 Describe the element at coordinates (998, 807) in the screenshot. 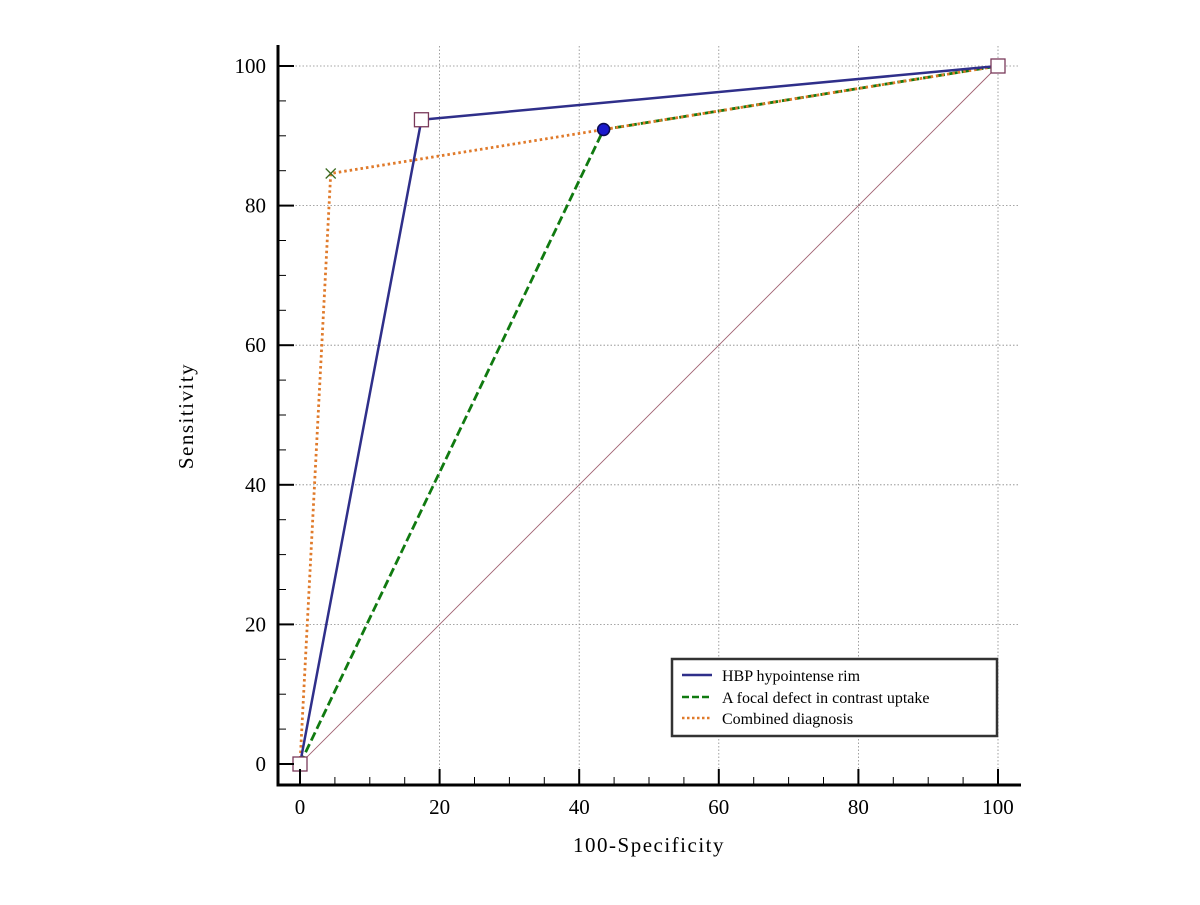

I see `x-tick-label: 100` at that location.